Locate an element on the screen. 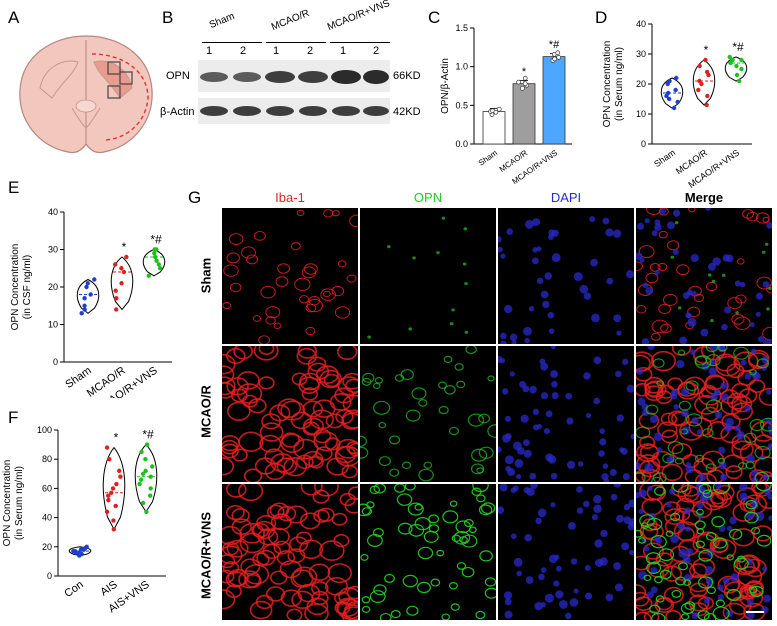  micro-tile is located at coordinates (704, 552).